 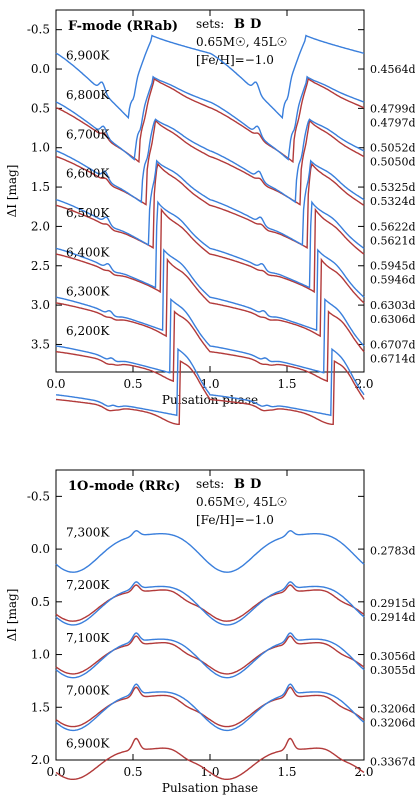 What do you see at coordinates (392, 358) in the screenshot?
I see `period-d-label: 0.6714d` at bounding box center [392, 358].